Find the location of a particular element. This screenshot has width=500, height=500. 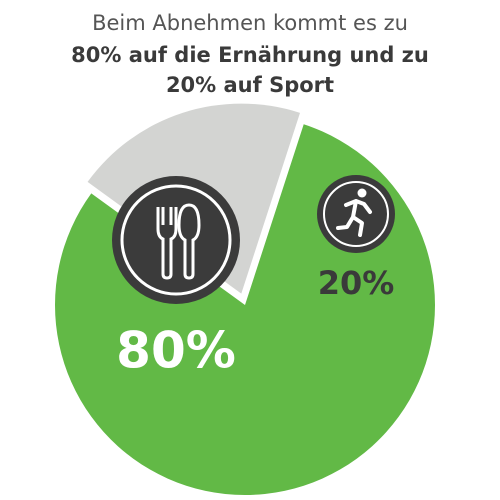

chart-title: Beim Abnehmen kommt es zu is located at coordinates (250, 23).